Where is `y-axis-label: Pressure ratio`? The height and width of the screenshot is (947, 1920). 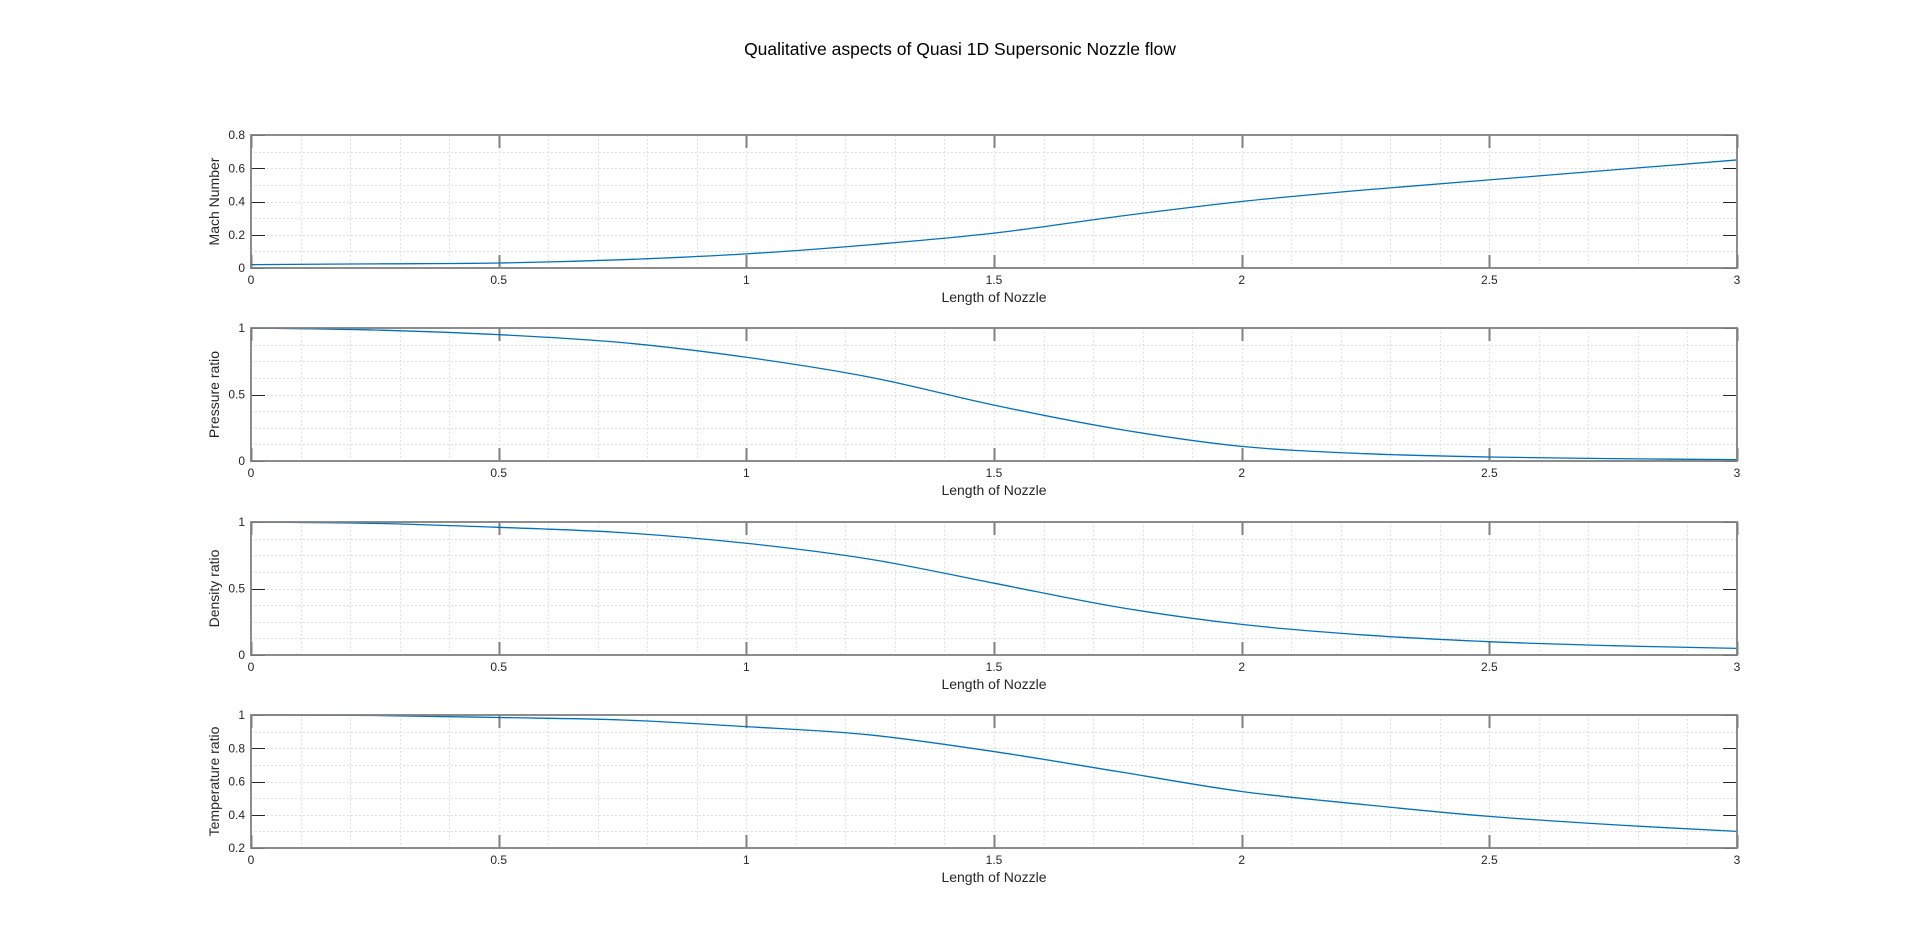
y-axis-label: Pressure ratio is located at coordinates (214, 394).